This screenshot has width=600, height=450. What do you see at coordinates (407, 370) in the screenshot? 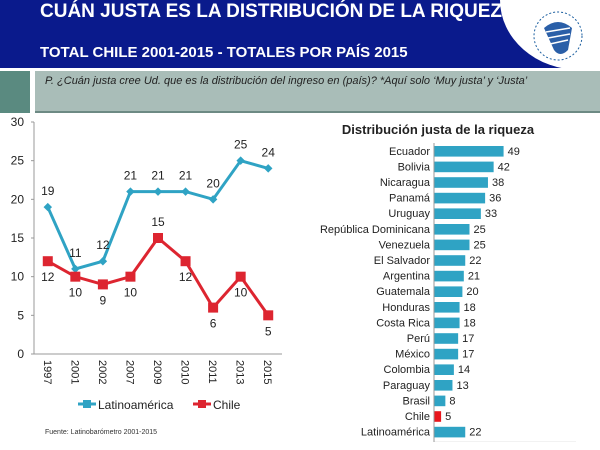
I see `category-label: Colombia` at bounding box center [407, 370].